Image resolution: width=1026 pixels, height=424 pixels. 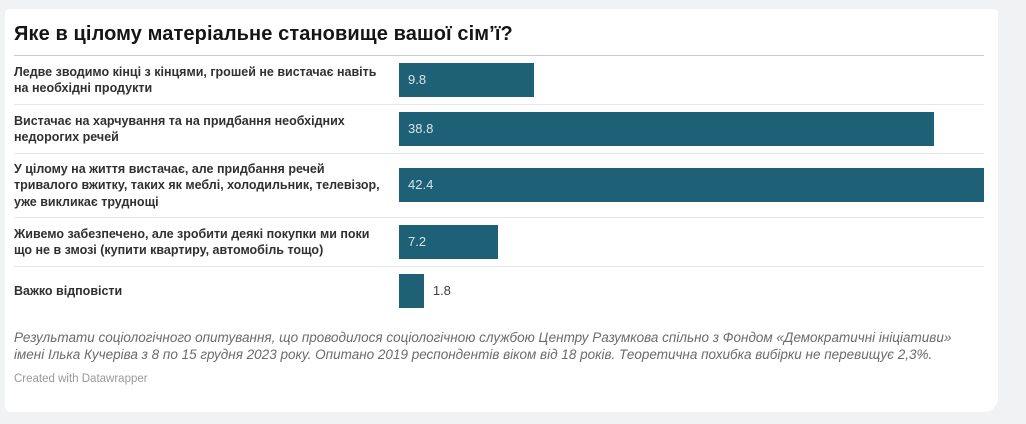 I want to click on bar-track: 1.8, so click(x=691, y=290).